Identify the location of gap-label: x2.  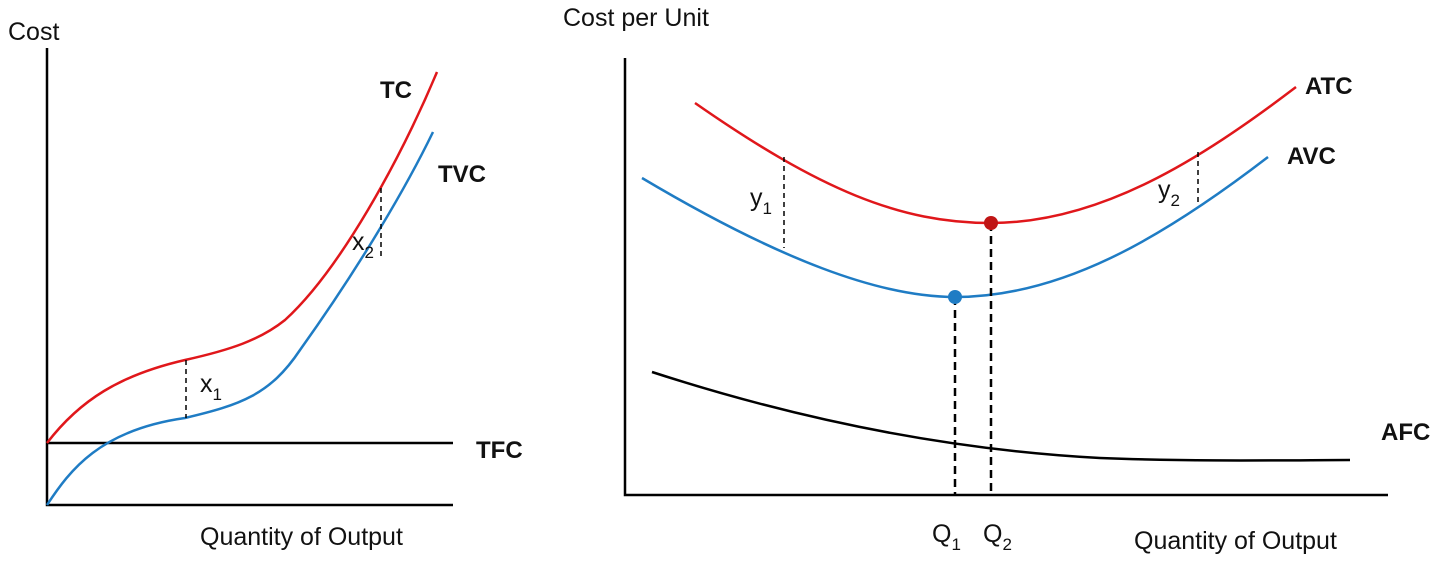
(363, 245).